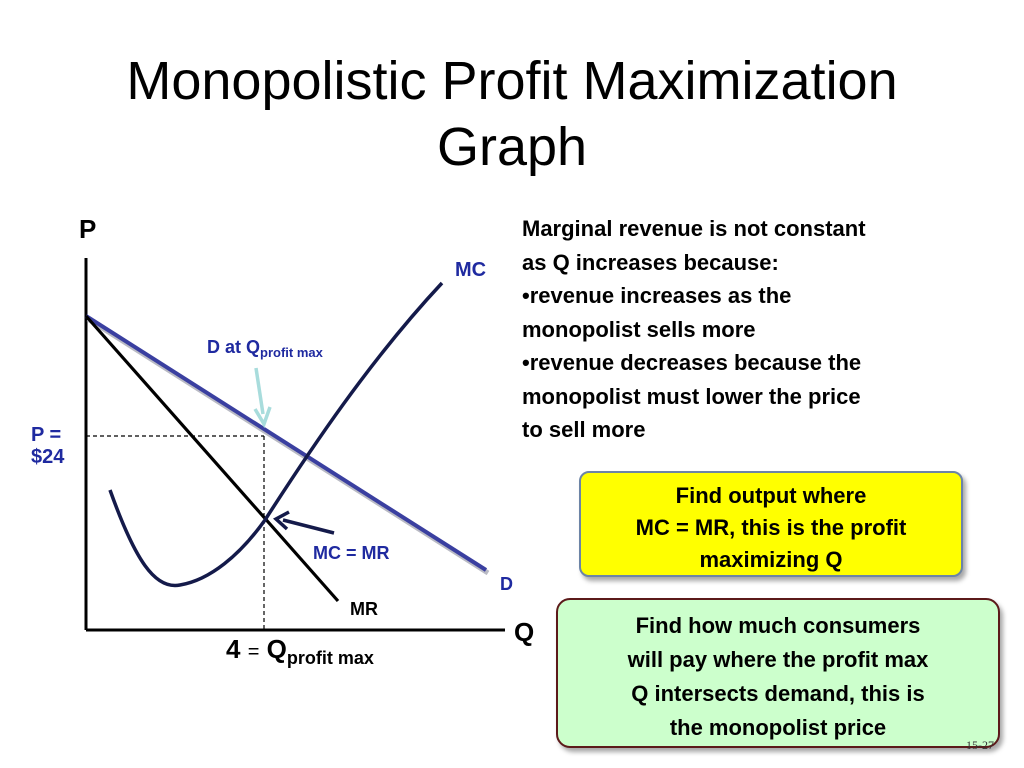 The width and height of the screenshot is (1024, 768). What do you see at coordinates (351, 553) in the screenshot?
I see `mc-equals-mr-label: MC = MR` at bounding box center [351, 553].